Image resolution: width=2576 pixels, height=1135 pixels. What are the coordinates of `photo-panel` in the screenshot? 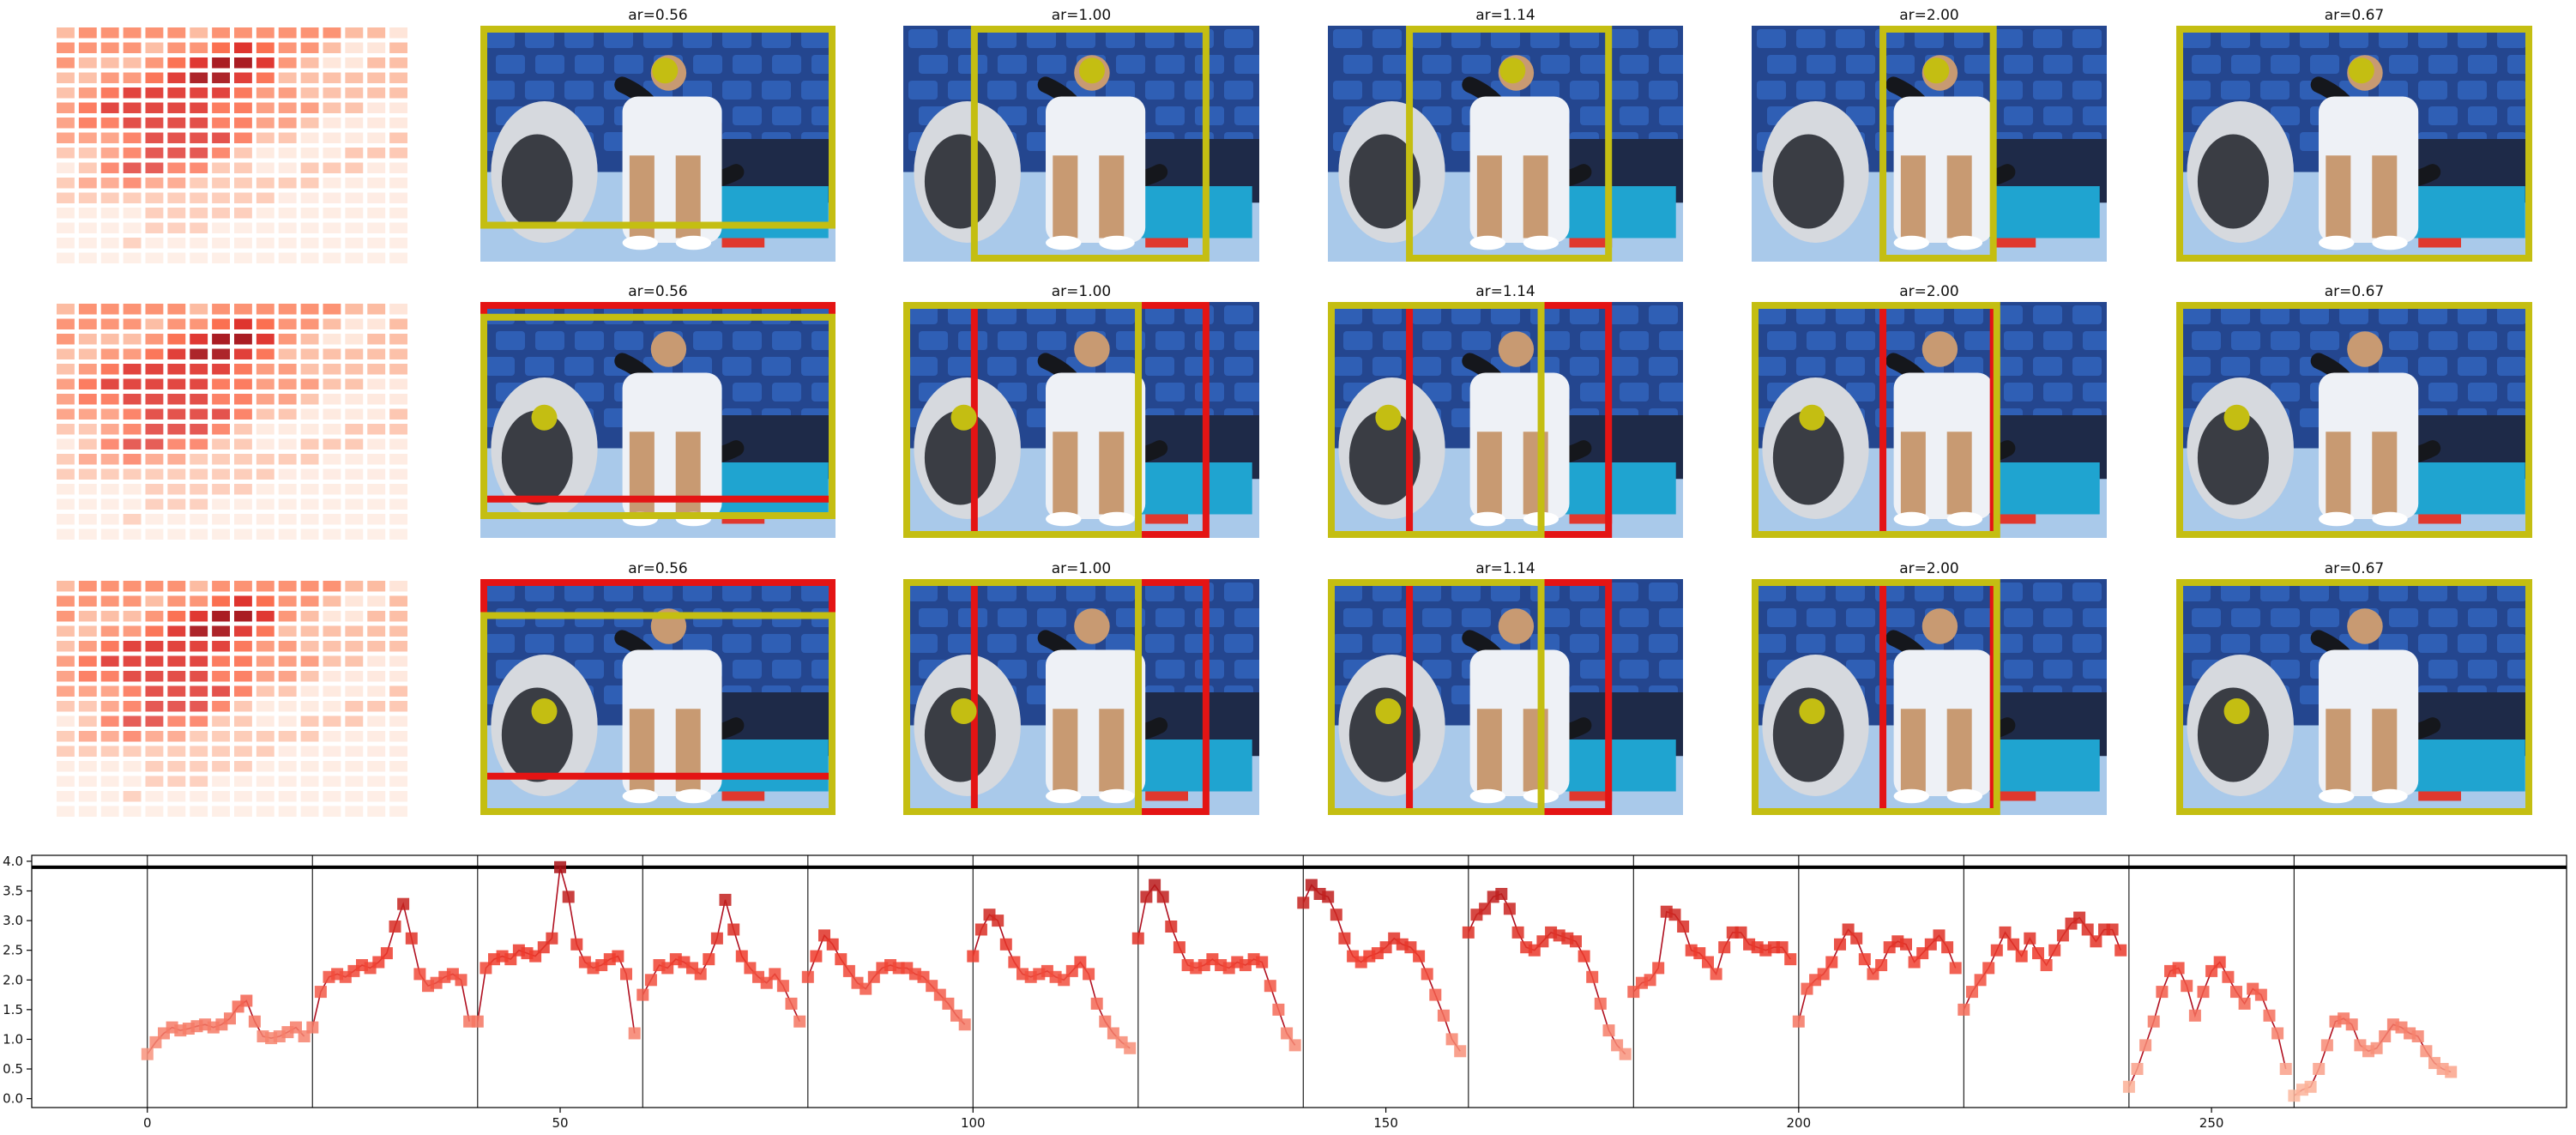 It's located at (1930, 420).